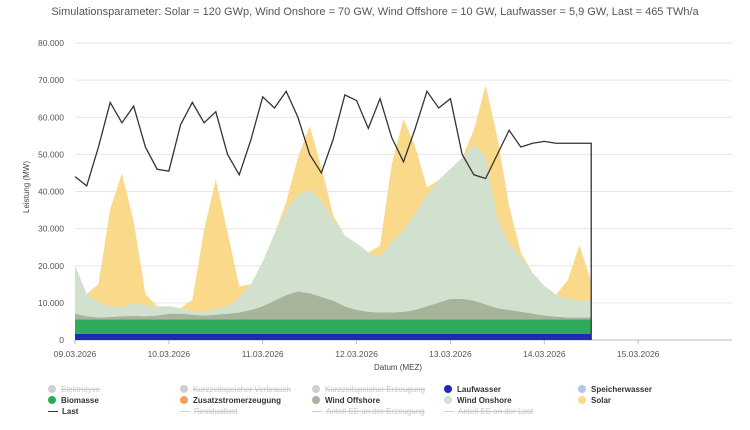 Image resolution: width=750 pixels, height=430 pixels. Describe the element at coordinates (333, 327) in the screenshot. I see `area-biomasse` at that location.